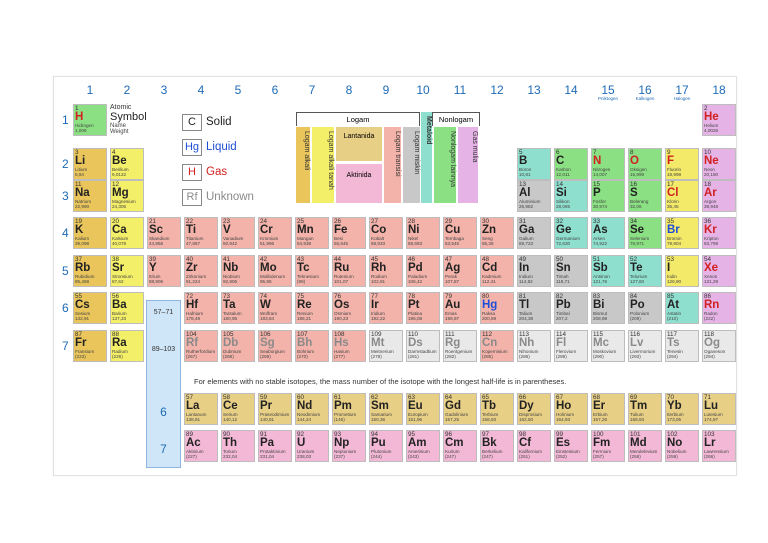 This screenshot has width=768, height=543. Describe the element at coordinates (460, 308) in the screenshot. I see `element-au: 79 Au Emas 196,97` at that location.